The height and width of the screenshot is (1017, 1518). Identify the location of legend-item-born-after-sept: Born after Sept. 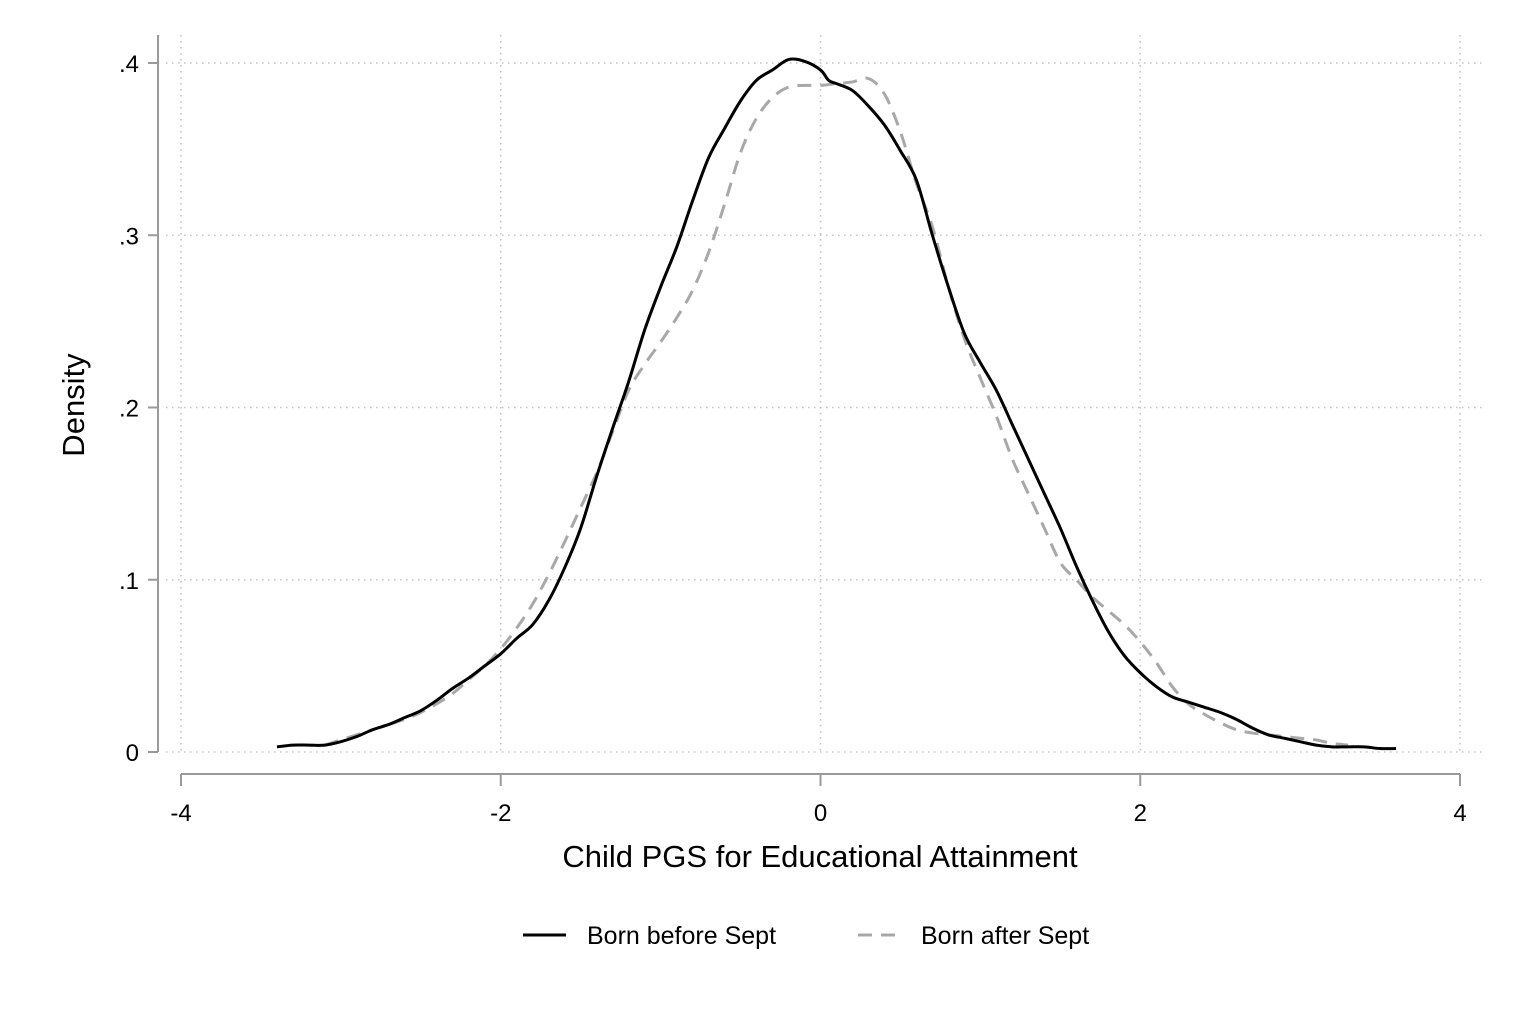
(973, 936).